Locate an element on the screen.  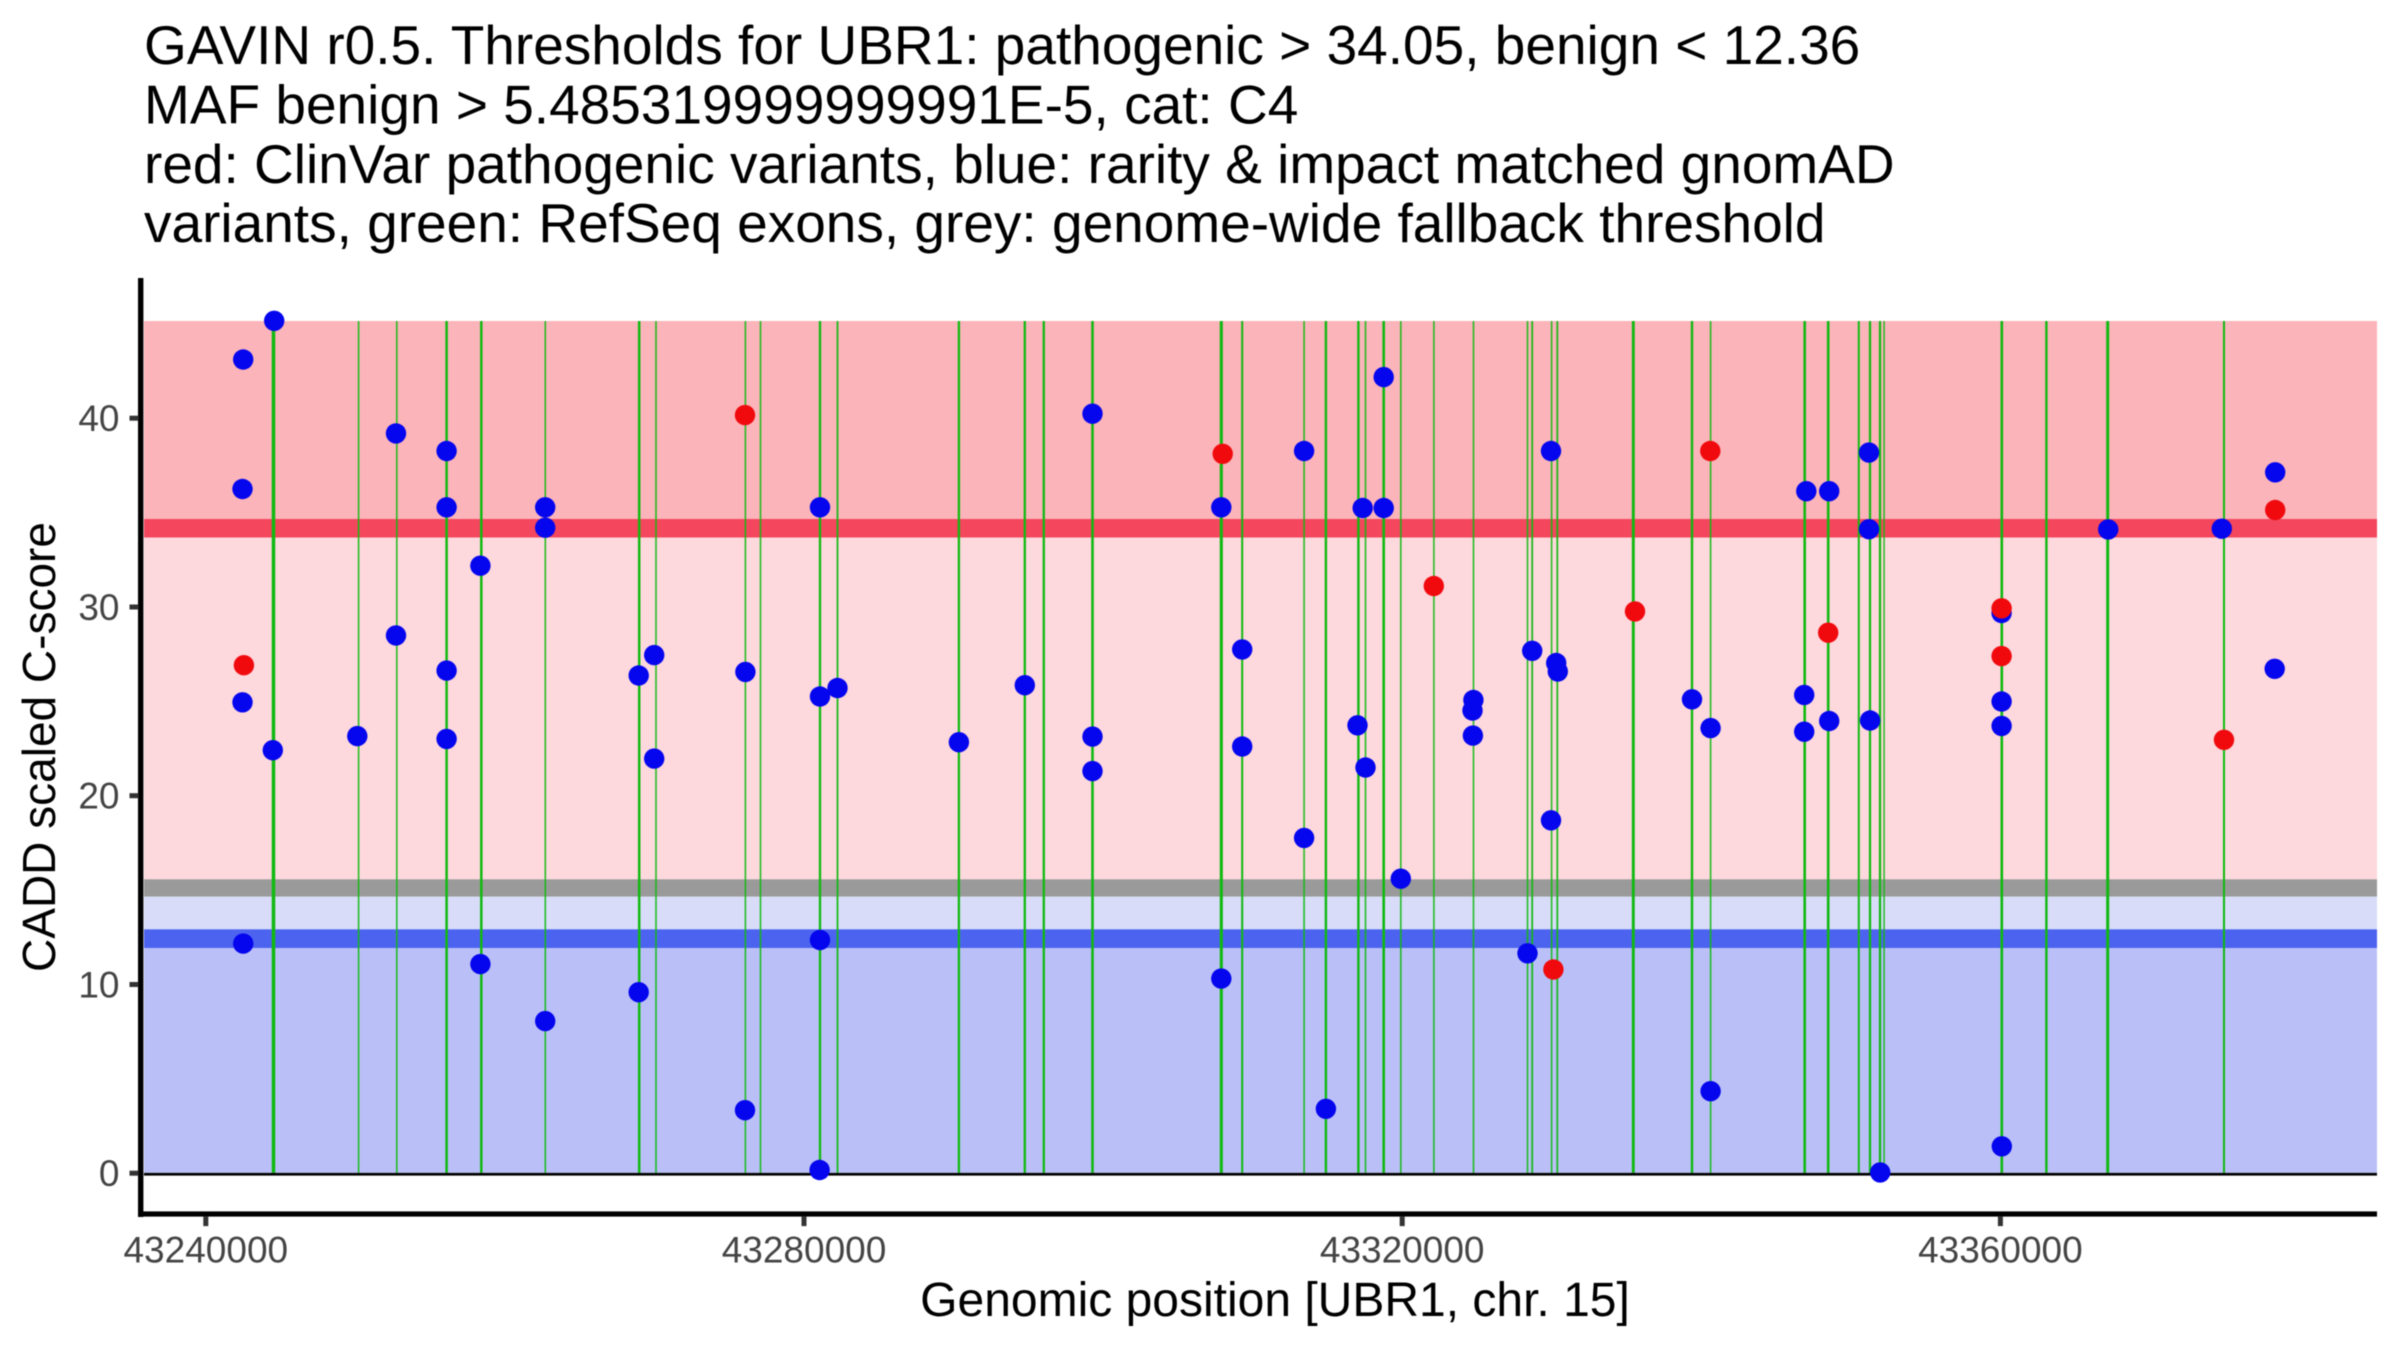
svg-text: 43280000 is located at coordinates (804, 1250).